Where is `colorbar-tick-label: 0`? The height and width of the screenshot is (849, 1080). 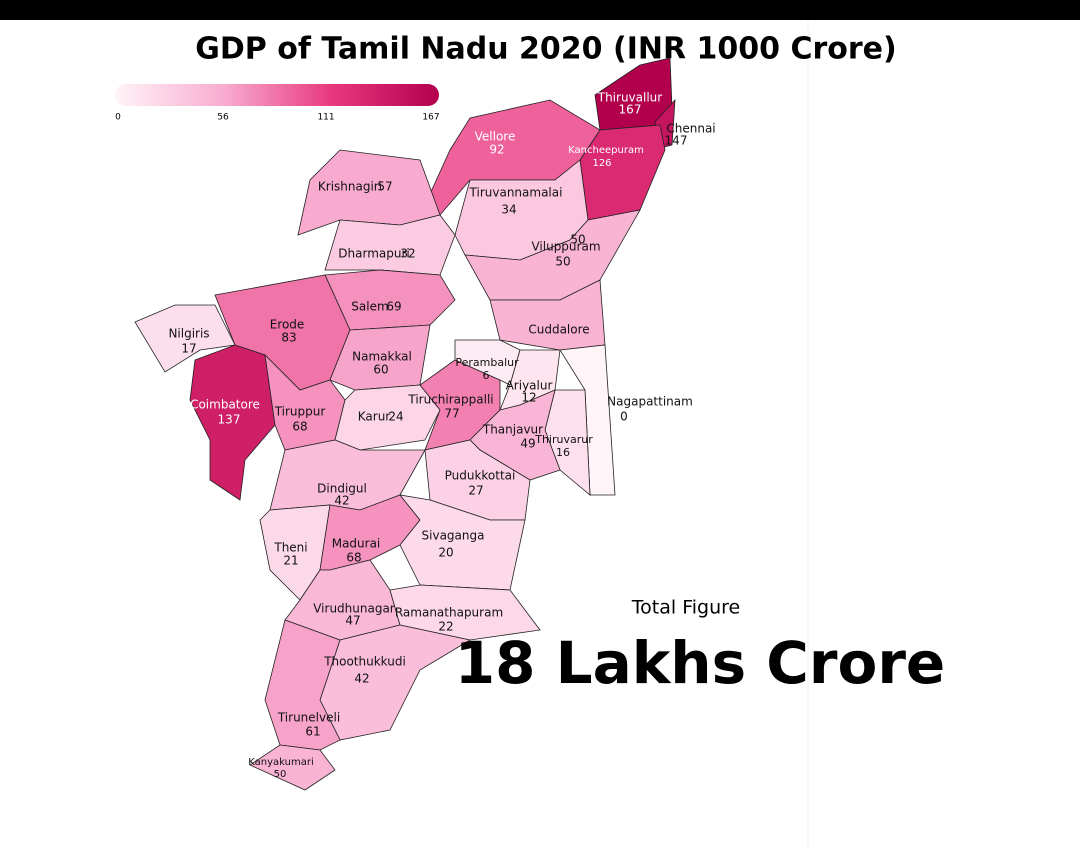
colorbar-tick-label: 0 is located at coordinates (118, 118).